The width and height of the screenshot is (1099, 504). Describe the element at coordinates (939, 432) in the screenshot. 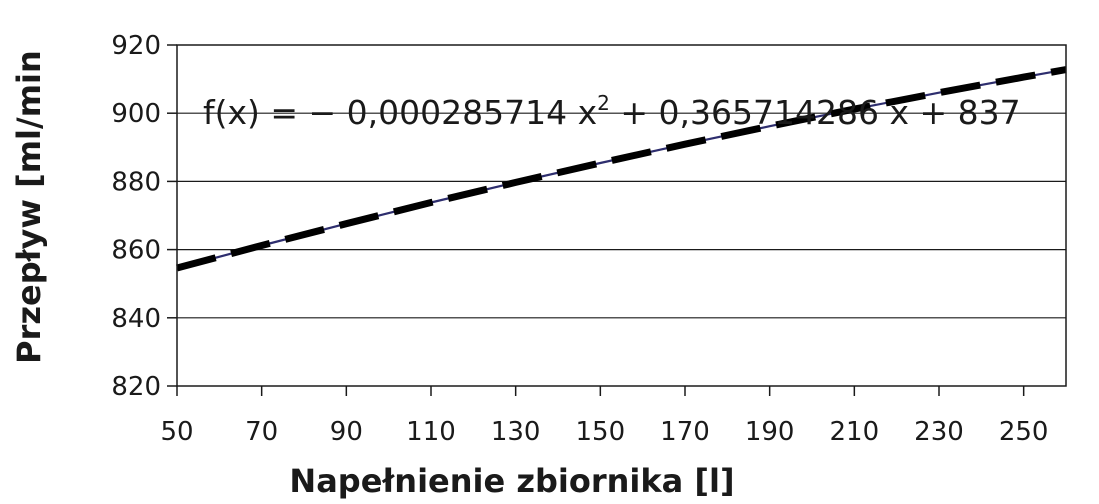

I see `x-tick-label-230: 230` at that location.